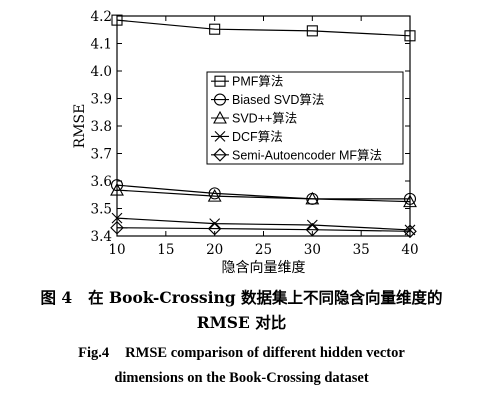 The height and width of the screenshot is (400, 483). I want to click on legend-entry: PMF算法, so click(247, 81).